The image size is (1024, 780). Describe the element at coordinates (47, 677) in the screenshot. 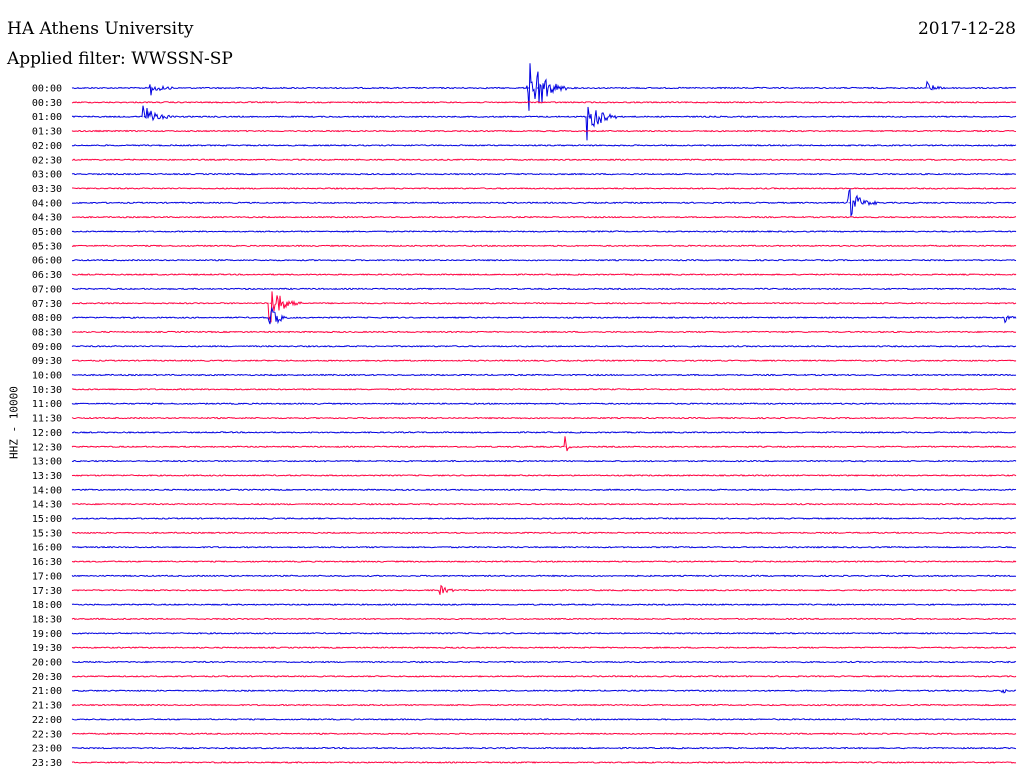

I see `row-time-label: 20:30` at that location.